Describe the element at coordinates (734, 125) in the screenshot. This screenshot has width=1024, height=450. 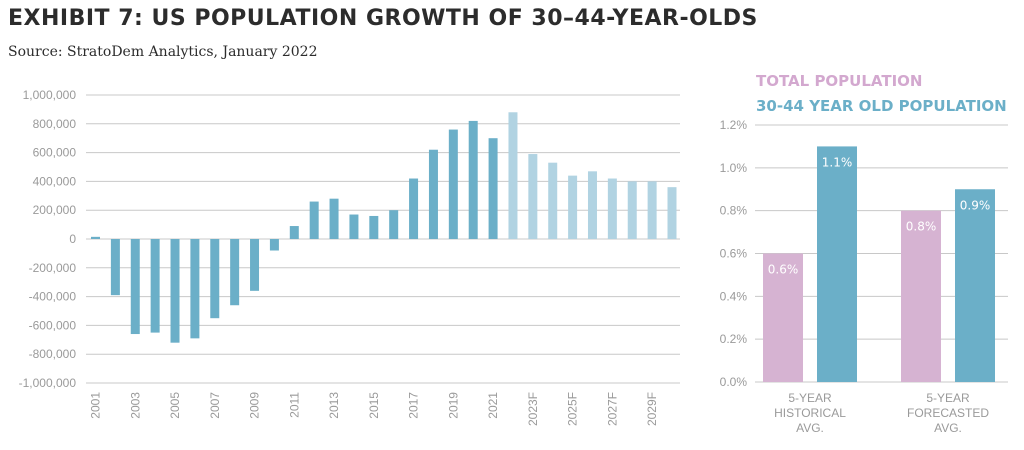
I see `y-tick-label: 1.2%` at that location.